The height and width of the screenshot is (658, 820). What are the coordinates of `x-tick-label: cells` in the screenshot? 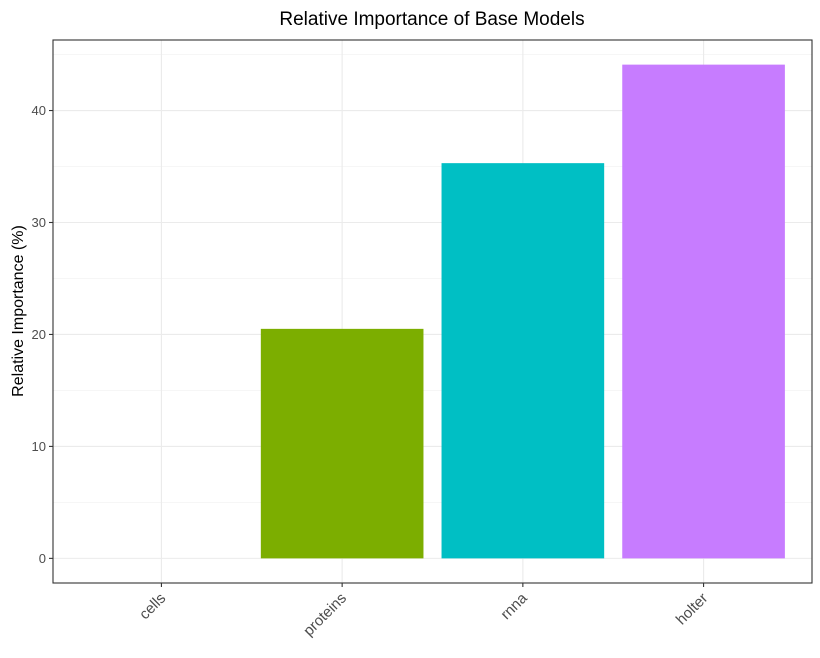 It's located at (152, 606).